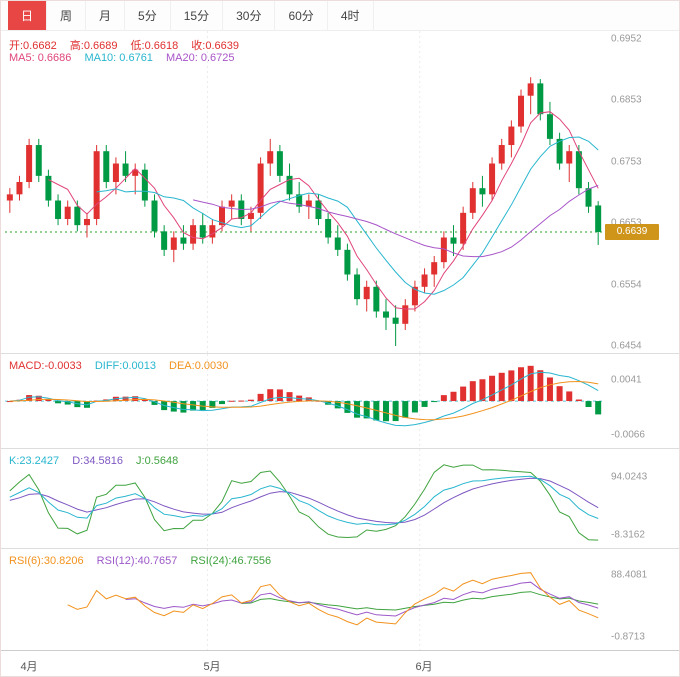 The image size is (680, 677). I want to click on dea-value: DEA:0.0030, so click(199, 366).